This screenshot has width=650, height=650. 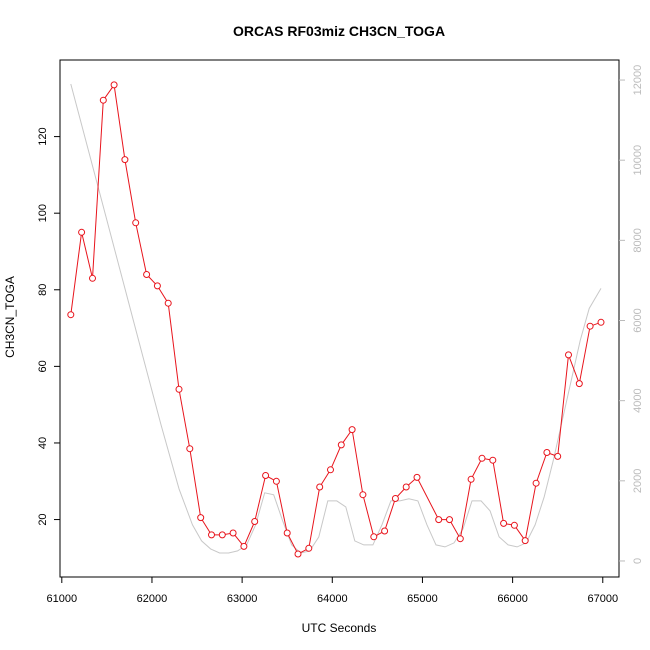 I want to click on x-axis-label: UTC Seconds, so click(x=339, y=628).